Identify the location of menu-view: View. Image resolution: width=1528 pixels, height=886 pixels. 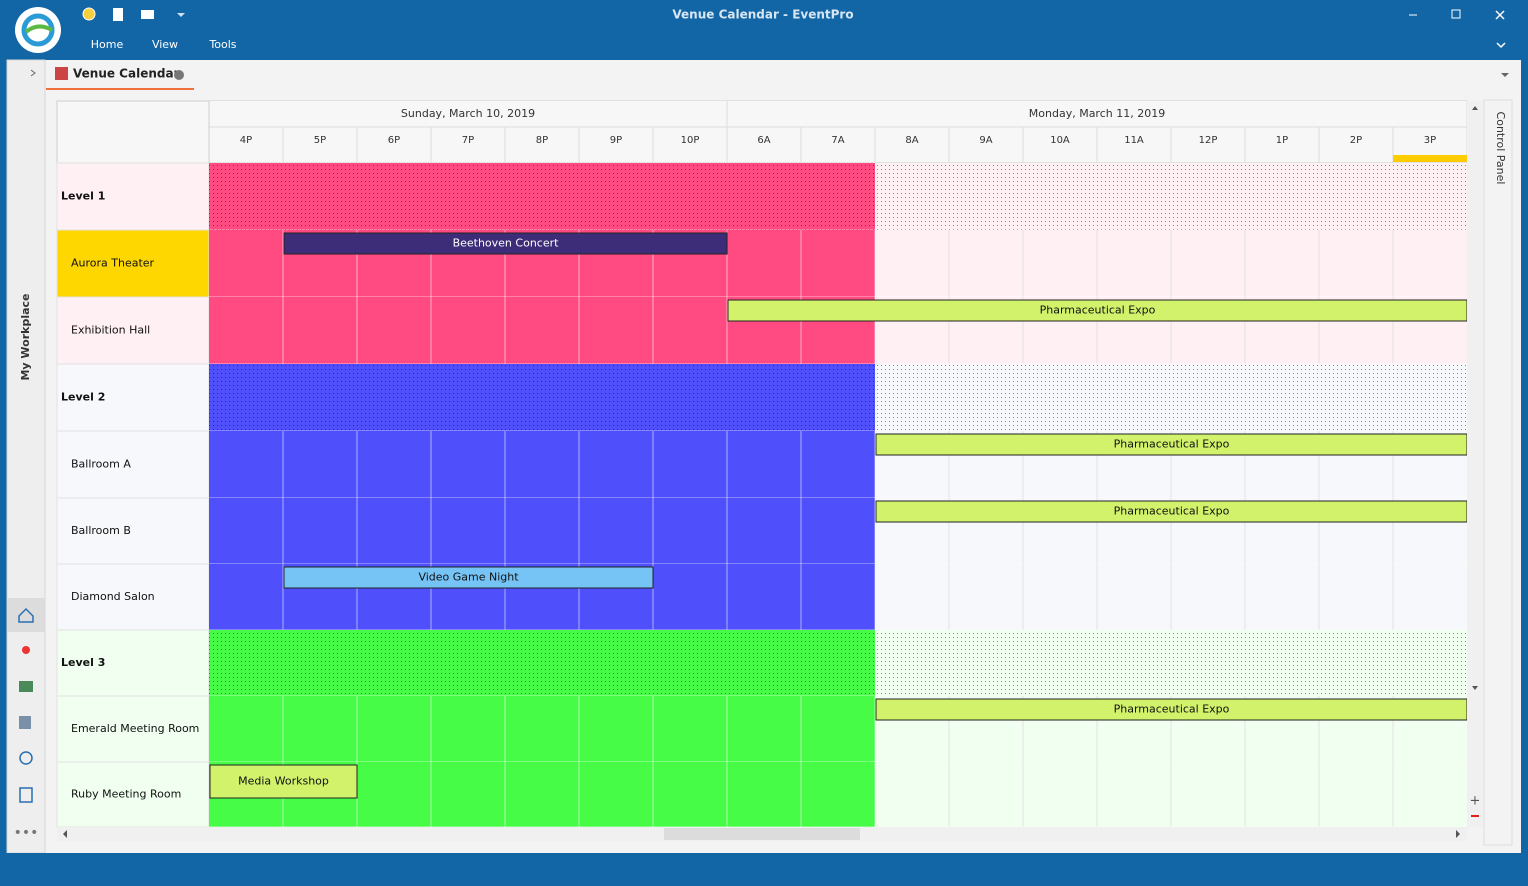
(165, 44).